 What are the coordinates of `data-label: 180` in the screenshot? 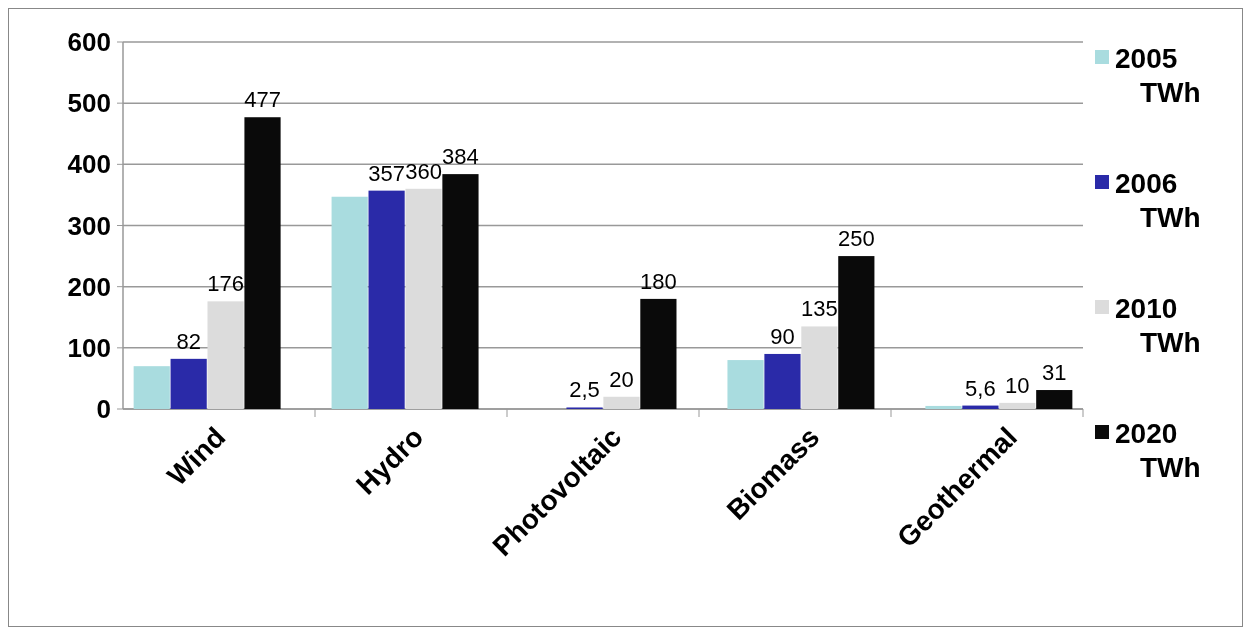 It's located at (658, 281).